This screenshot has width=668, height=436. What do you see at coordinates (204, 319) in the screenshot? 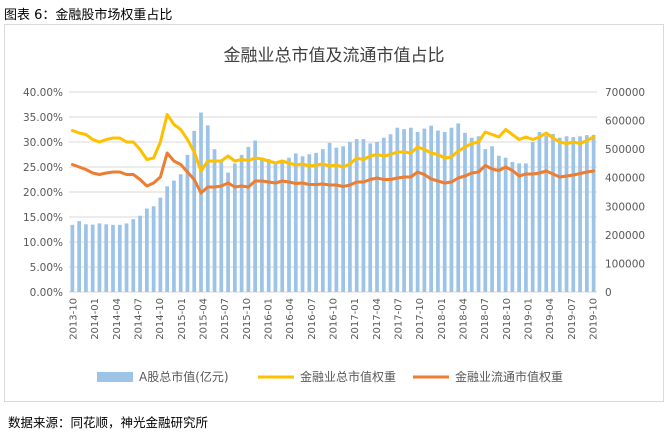
I see `x-tick-label: 2015-04` at bounding box center [204, 319].